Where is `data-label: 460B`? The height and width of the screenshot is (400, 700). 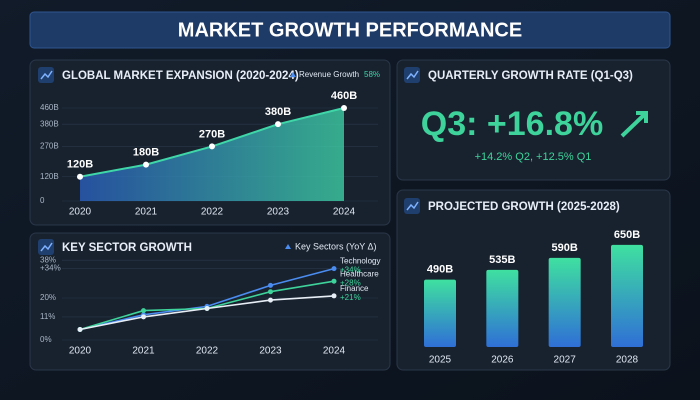 data-label: 460B is located at coordinates (344, 96).